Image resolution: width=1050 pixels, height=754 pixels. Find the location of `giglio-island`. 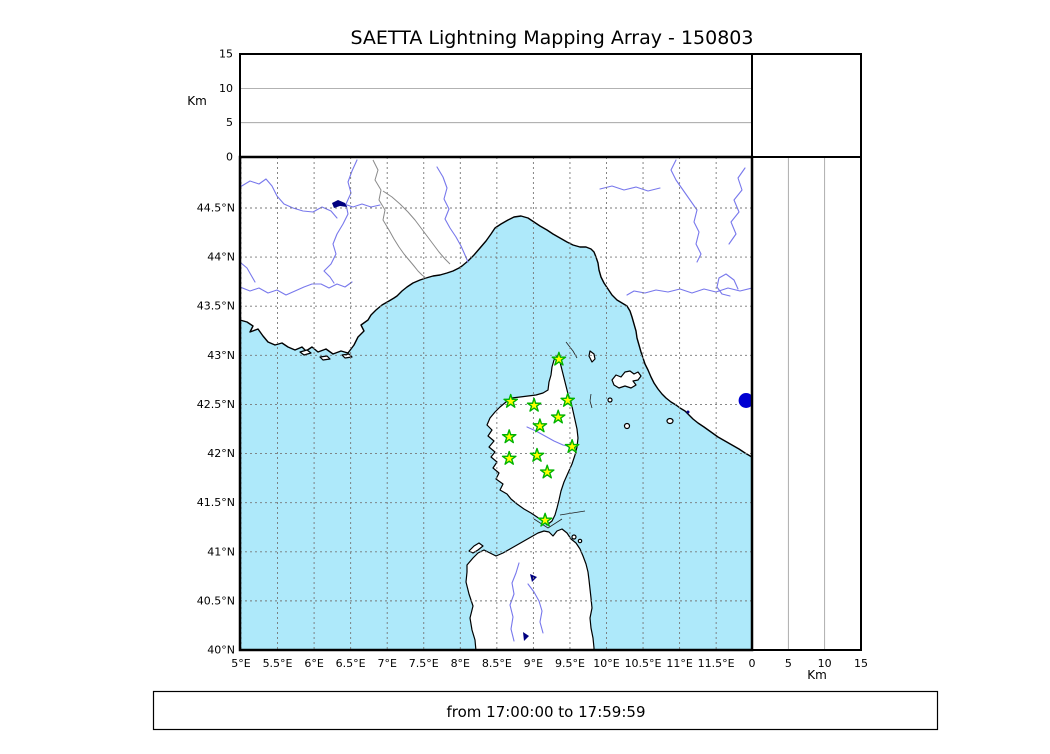

giglio-island is located at coordinates (670, 421).